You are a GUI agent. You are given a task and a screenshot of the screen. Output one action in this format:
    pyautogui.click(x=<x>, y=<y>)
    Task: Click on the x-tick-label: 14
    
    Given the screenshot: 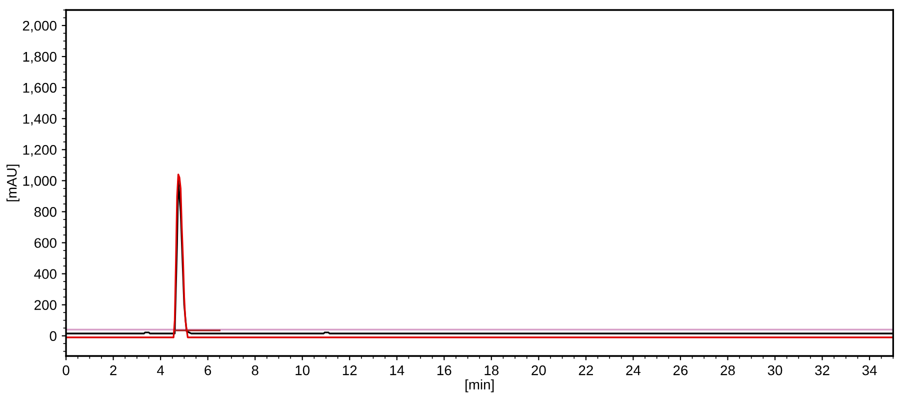 What is the action you would take?
    pyautogui.click(x=397, y=371)
    